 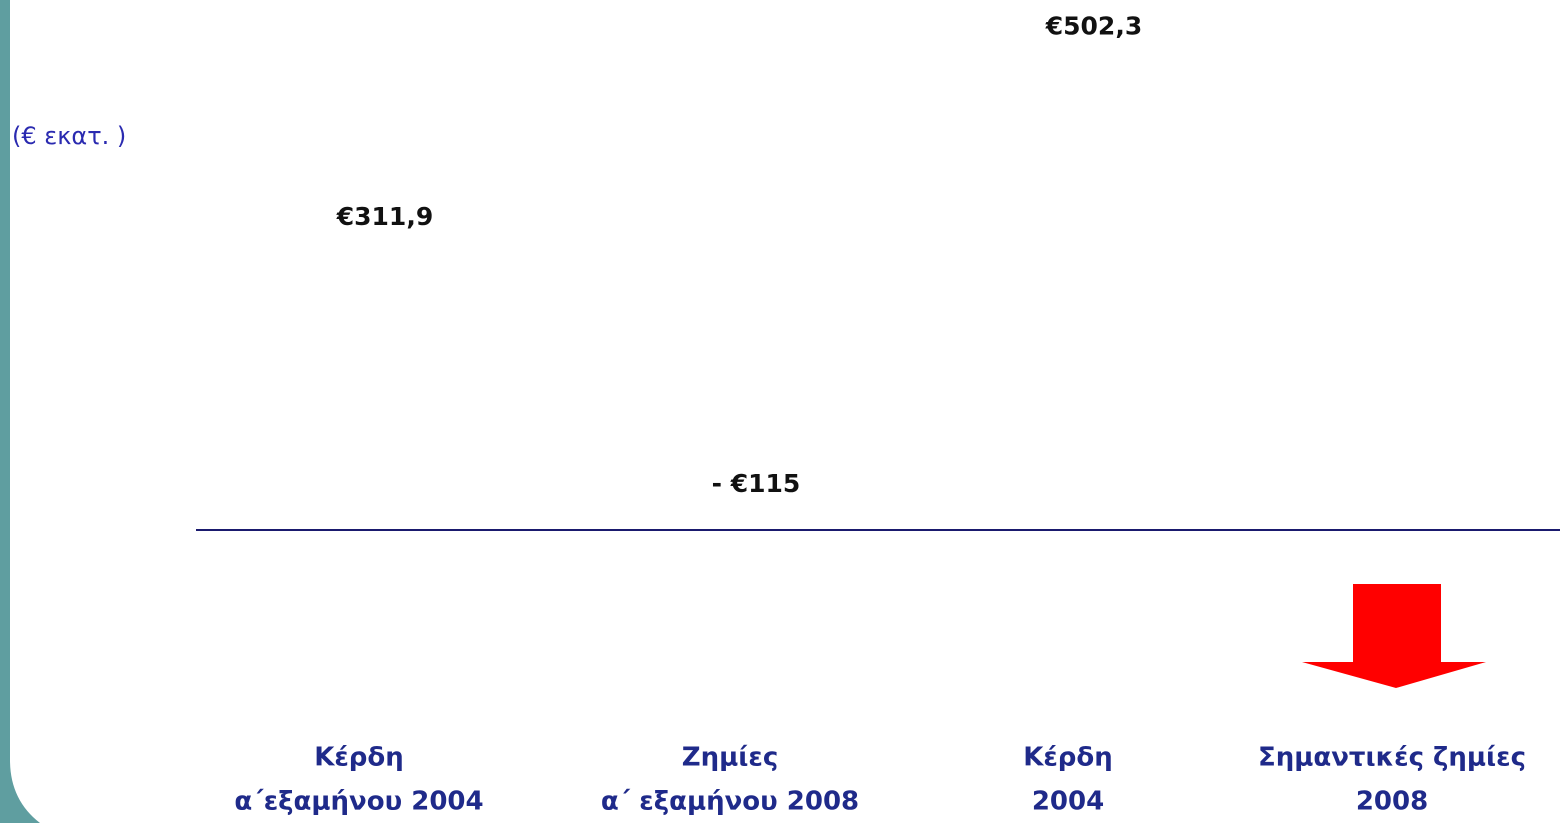 What do you see at coordinates (1093, 26) in the screenshot?
I see `data-label: €502,3` at bounding box center [1093, 26].